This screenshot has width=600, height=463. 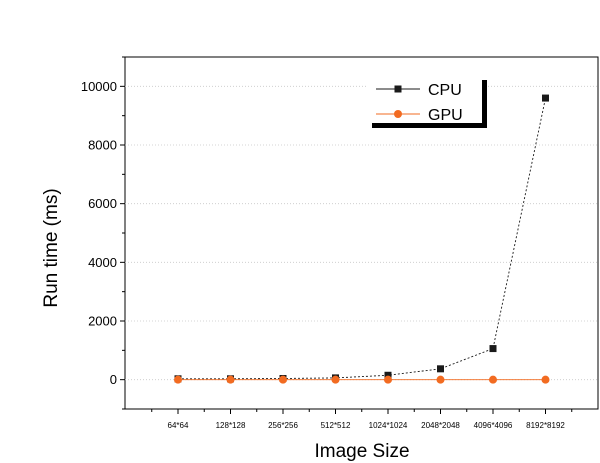 I want to click on legend: CPU GPU, so click(x=427, y=101).